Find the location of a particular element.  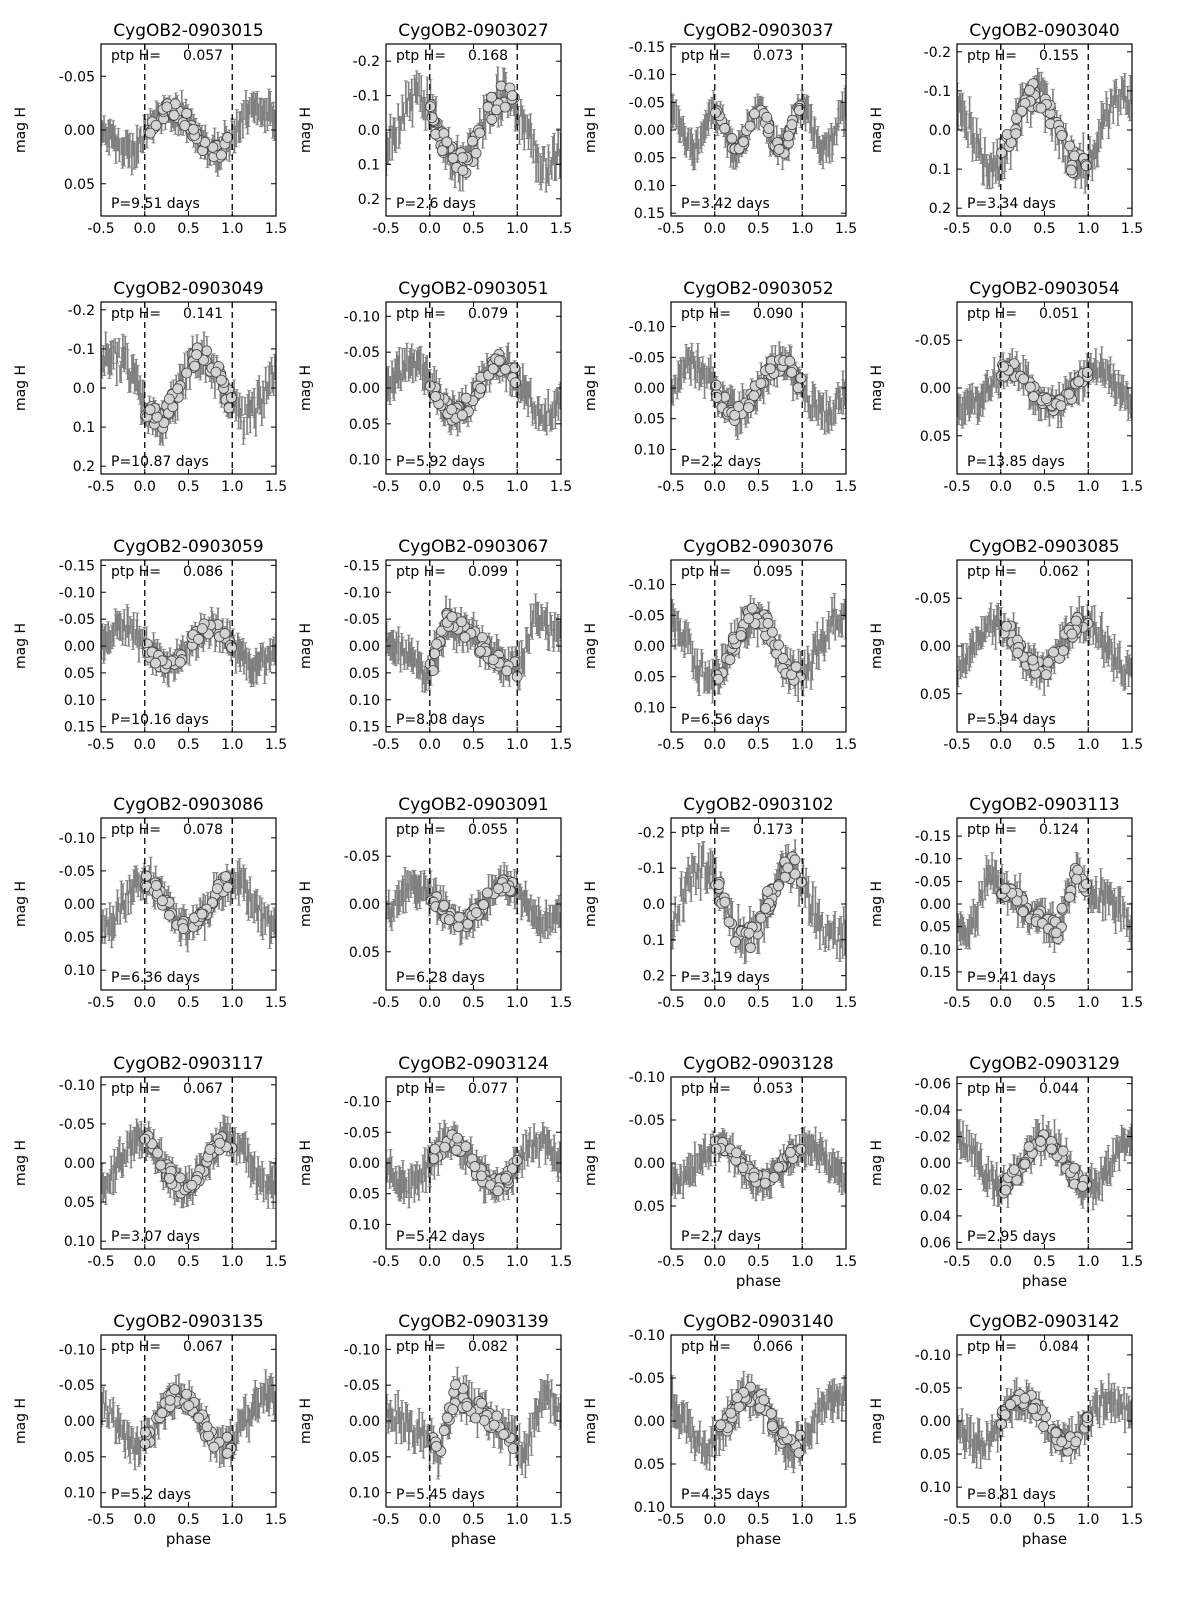

ptp-value: 0.168 is located at coordinates (488, 56).